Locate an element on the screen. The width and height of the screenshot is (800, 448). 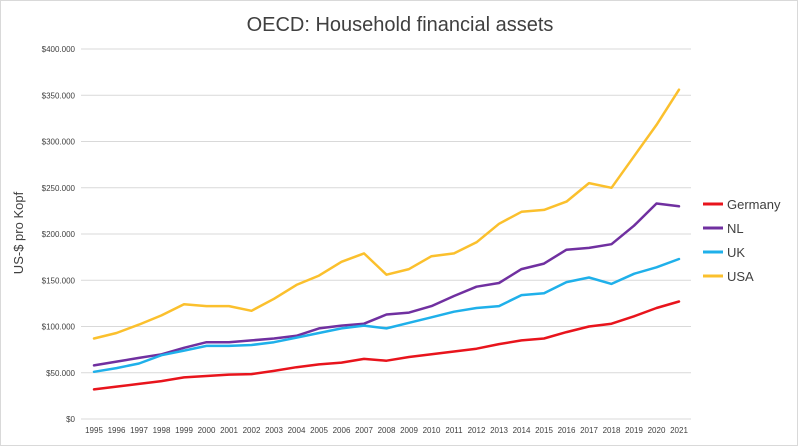
legend-item-germany: Germany is located at coordinates (742, 204).